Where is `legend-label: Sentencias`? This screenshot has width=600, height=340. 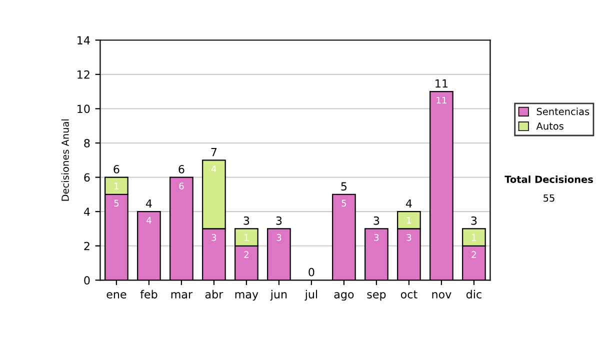
legend-label: Sentencias is located at coordinates (563, 112).